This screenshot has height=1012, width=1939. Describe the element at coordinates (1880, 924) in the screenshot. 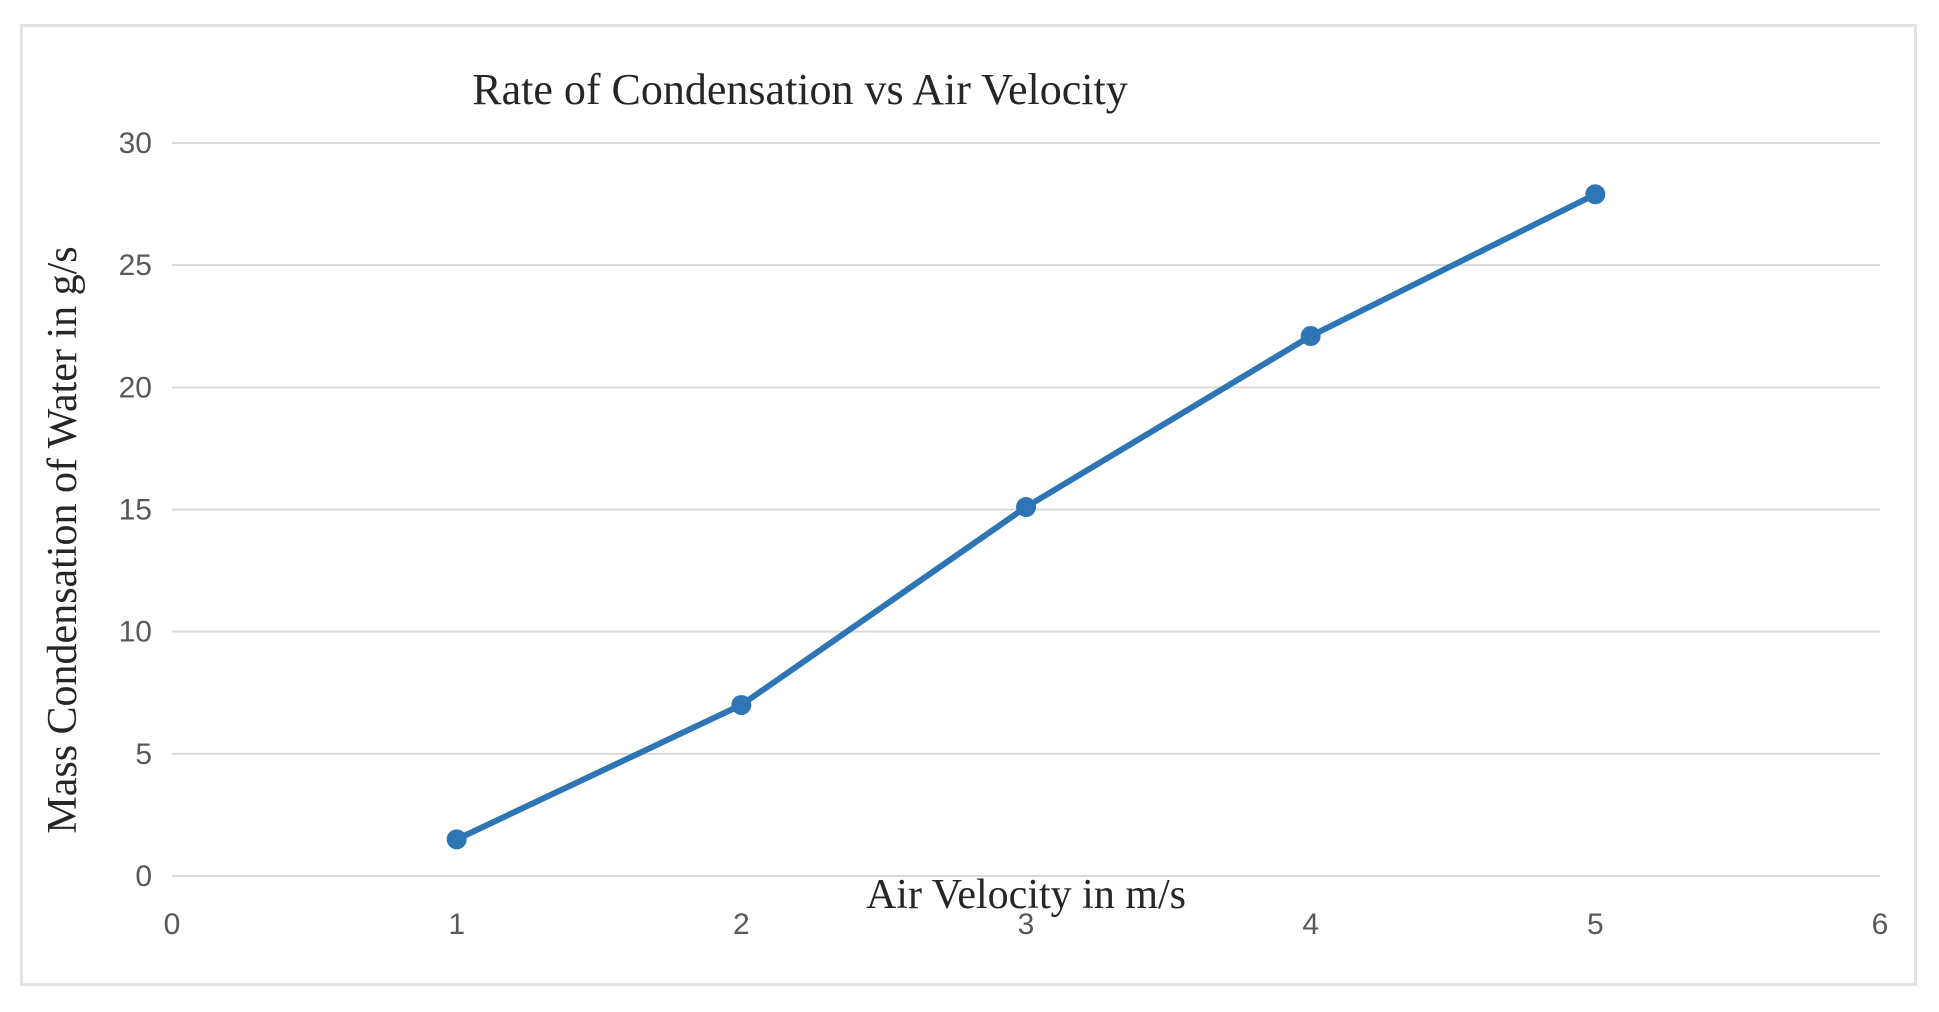

I see `x-tick-label: 6` at that location.